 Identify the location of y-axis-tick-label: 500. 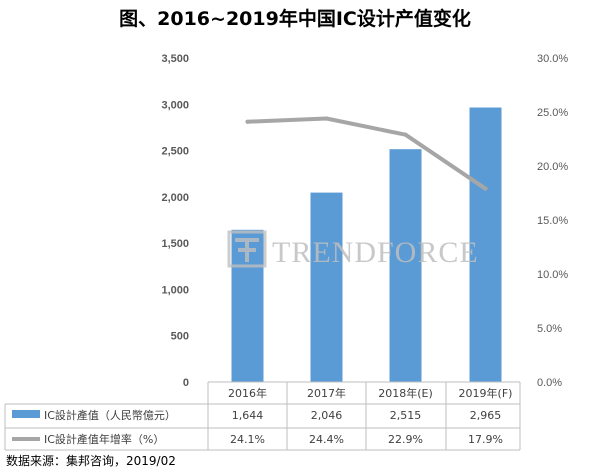
(180, 337).